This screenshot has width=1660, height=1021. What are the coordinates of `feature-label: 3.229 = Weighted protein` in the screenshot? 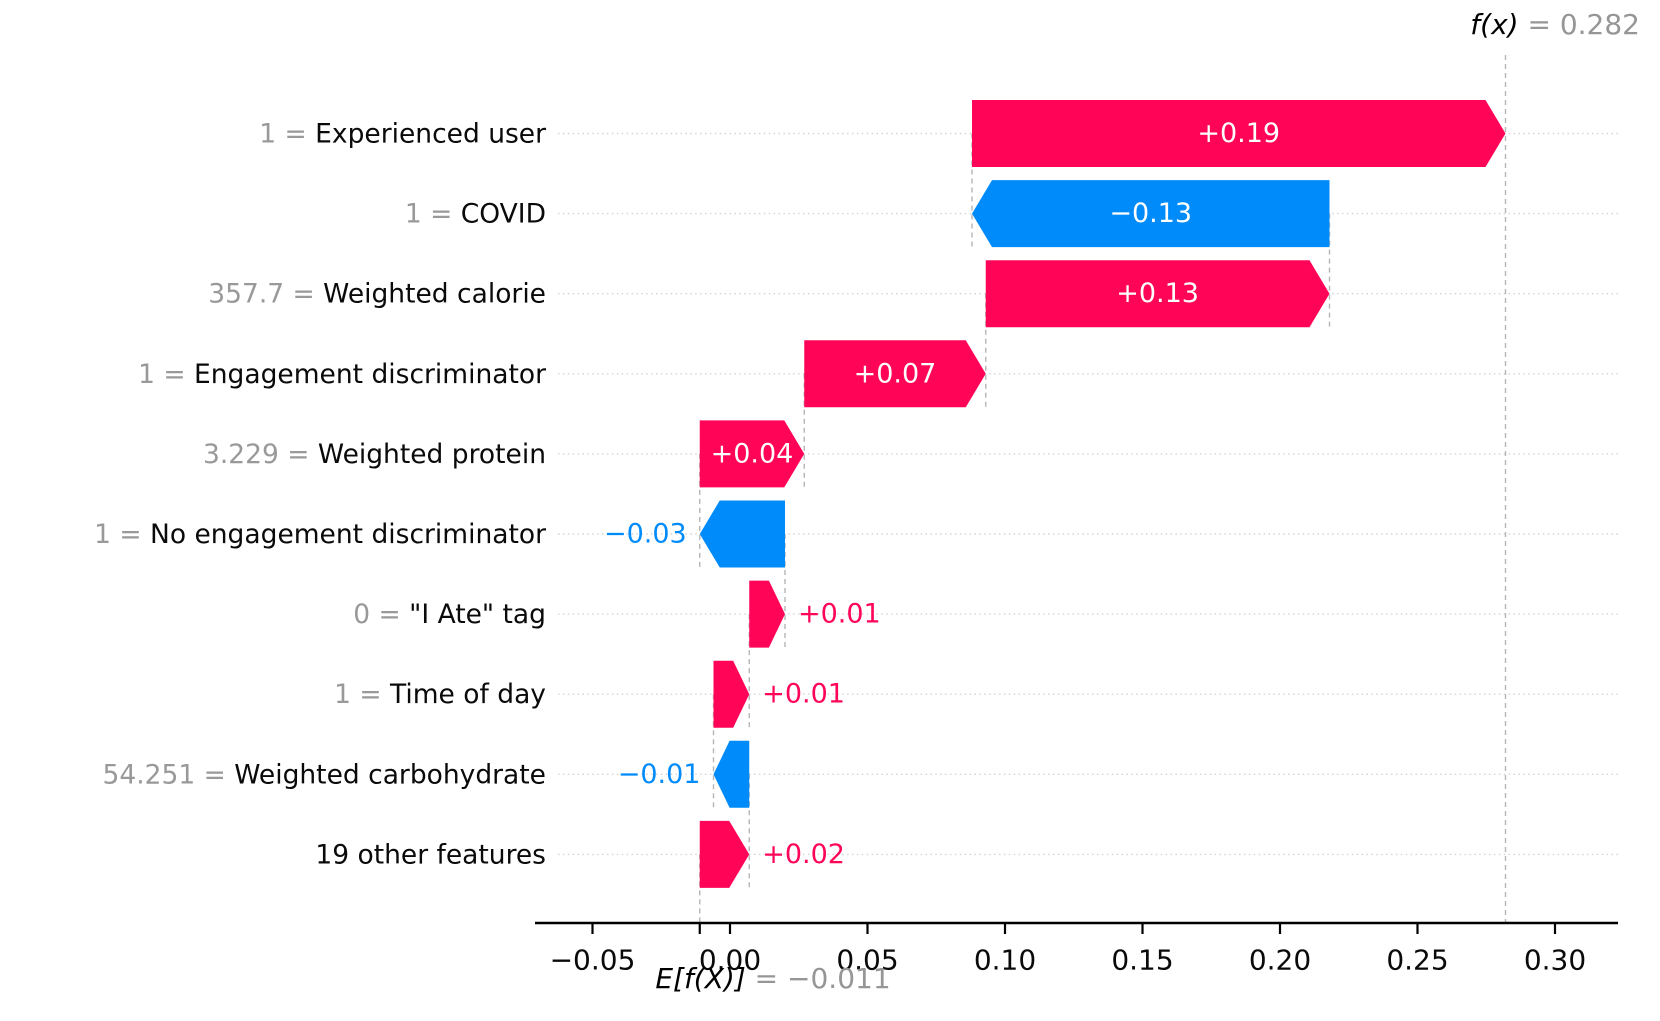 It's located at (374, 453).